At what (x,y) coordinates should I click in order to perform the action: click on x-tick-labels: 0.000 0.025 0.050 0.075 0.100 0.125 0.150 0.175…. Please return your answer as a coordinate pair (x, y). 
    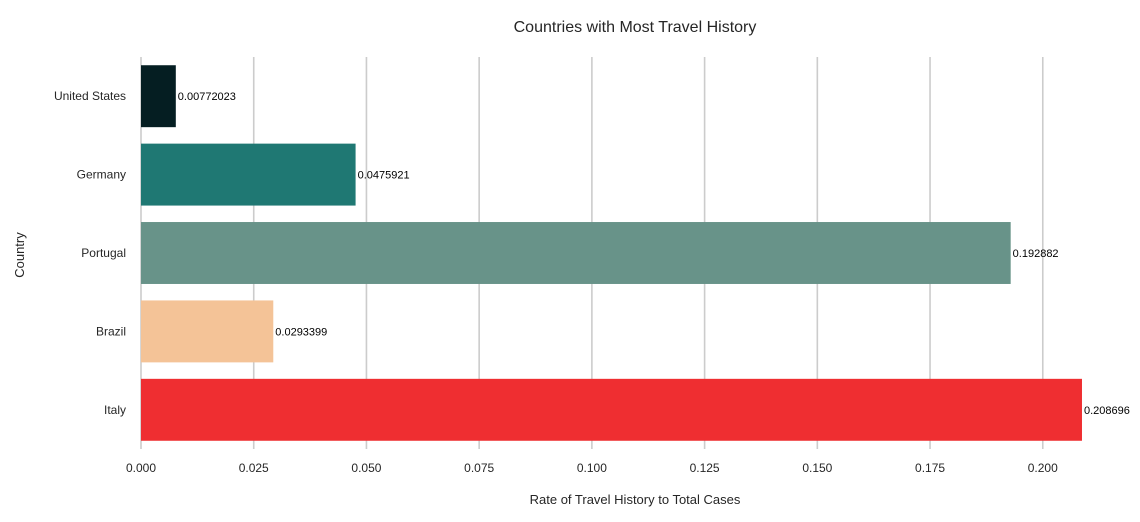
    Looking at the image, I should click on (592, 468).